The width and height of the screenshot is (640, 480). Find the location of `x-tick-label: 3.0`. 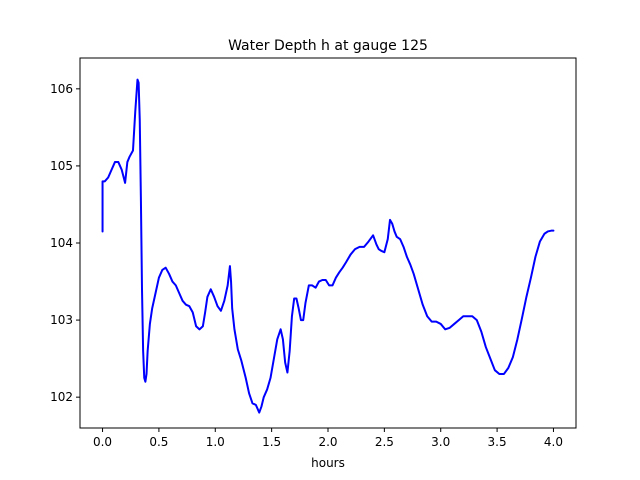

x-tick-label: 3.0 is located at coordinates (440, 442).